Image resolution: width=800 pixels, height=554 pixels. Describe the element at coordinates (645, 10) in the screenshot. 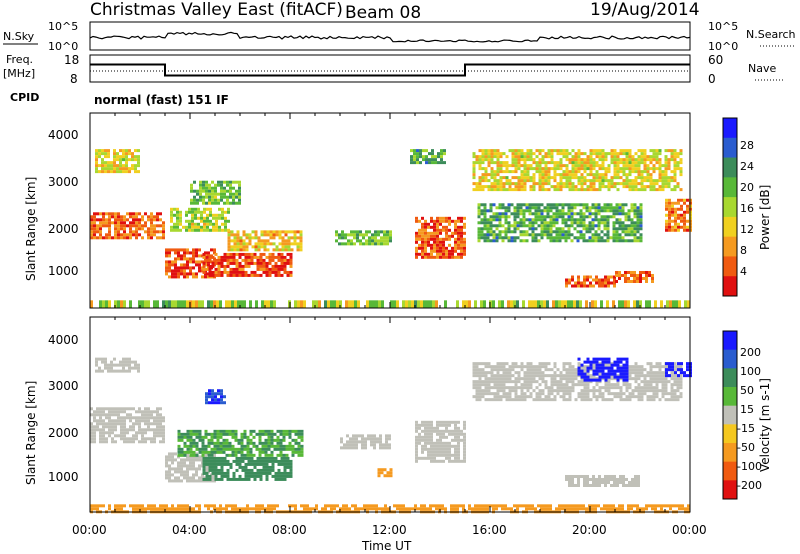

I see `date-label: 19/Aug/2014` at that location.